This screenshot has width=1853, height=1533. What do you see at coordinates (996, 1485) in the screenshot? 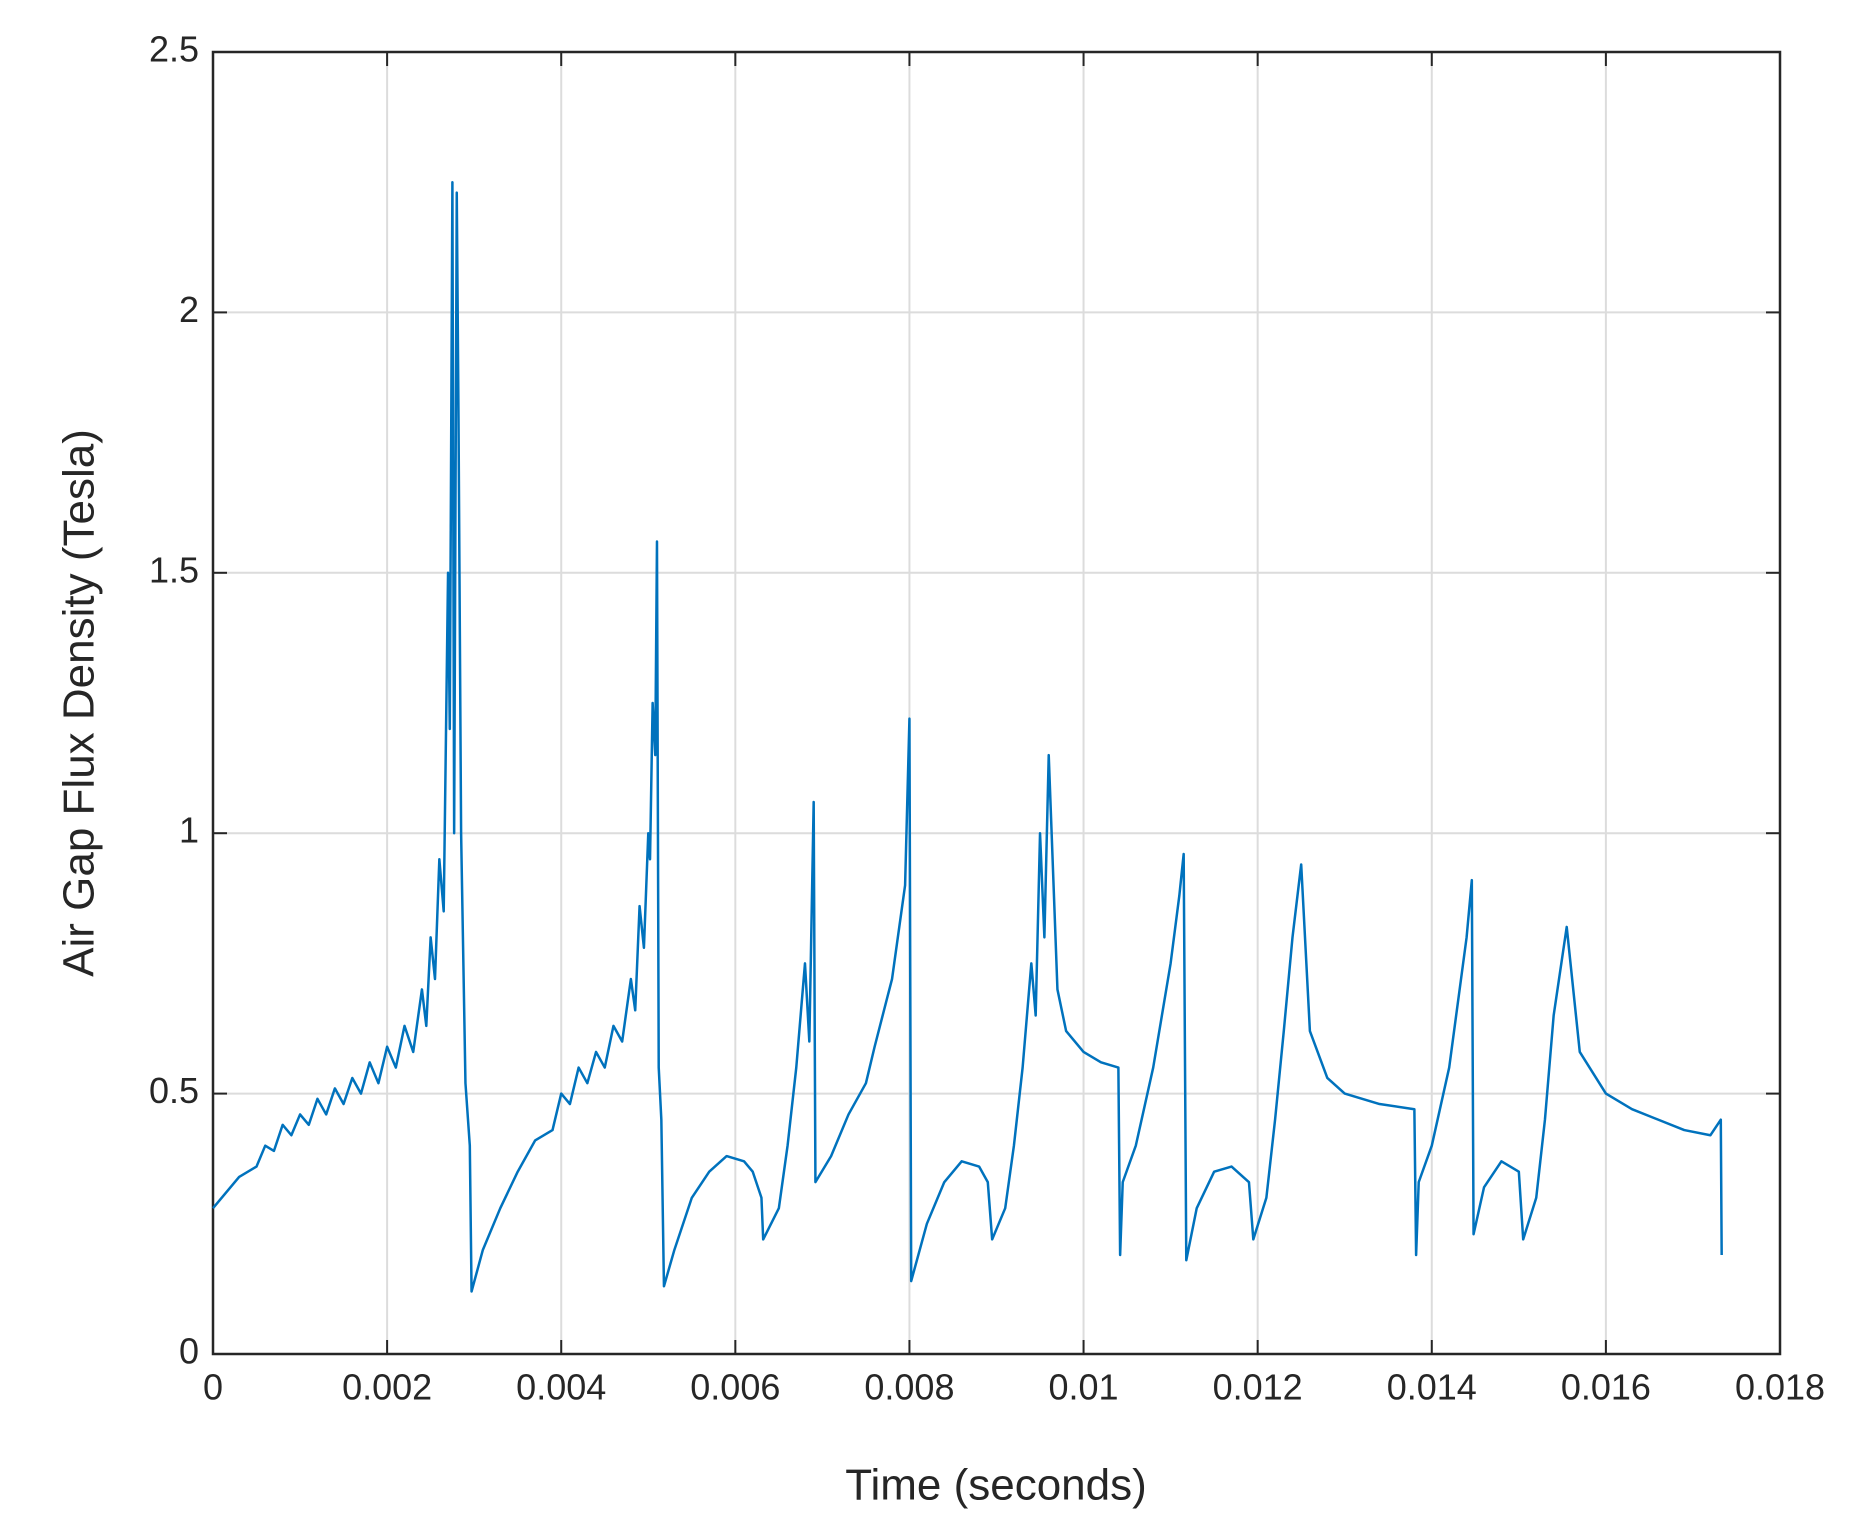
I see `x-axis-label: Time (seconds)` at bounding box center [996, 1485].